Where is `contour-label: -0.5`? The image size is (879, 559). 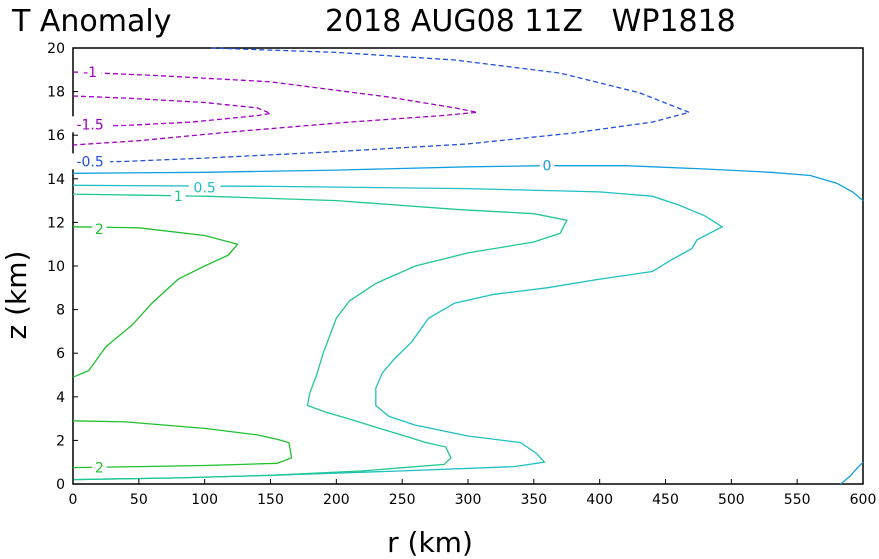
contour-label: -0.5 is located at coordinates (89, 162).